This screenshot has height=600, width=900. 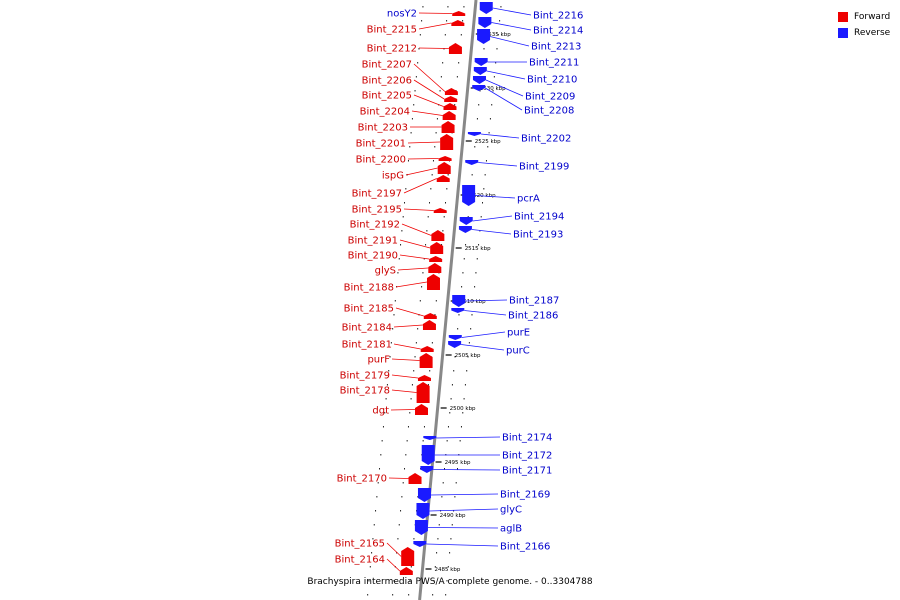 I want to click on reverse-gene: Bint_2202, so click(x=519, y=138).